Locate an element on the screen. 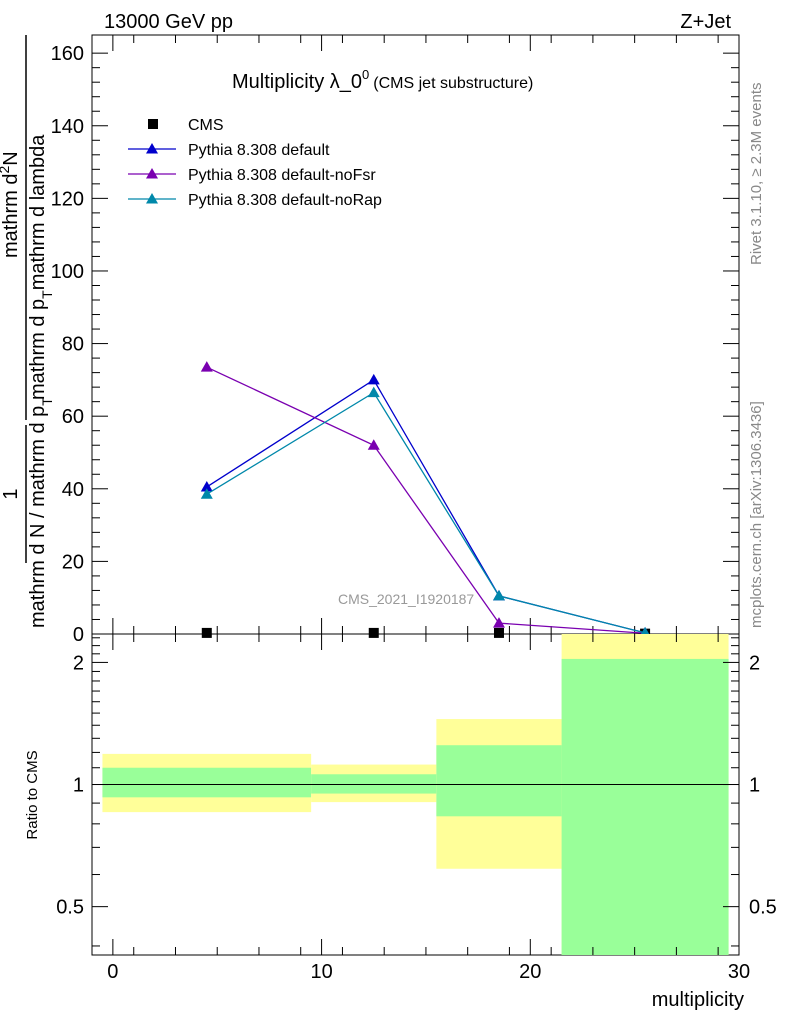 This screenshot has width=786, height=1024. legend-label: Pythia 8.308 default-noRap is located at coordinates (285, 200).